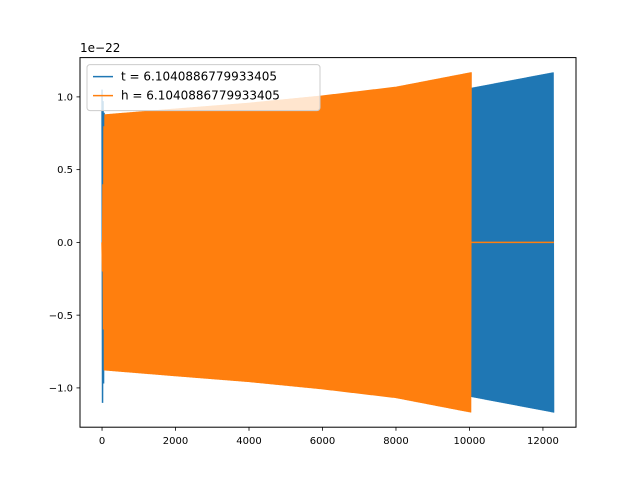 This screenshot has height=485, width=640. What do you see at coordinates (199, 77) in the screenshot?
I see `legend-label: t = 6.1040886779933405` at bounding box center [199, 77].